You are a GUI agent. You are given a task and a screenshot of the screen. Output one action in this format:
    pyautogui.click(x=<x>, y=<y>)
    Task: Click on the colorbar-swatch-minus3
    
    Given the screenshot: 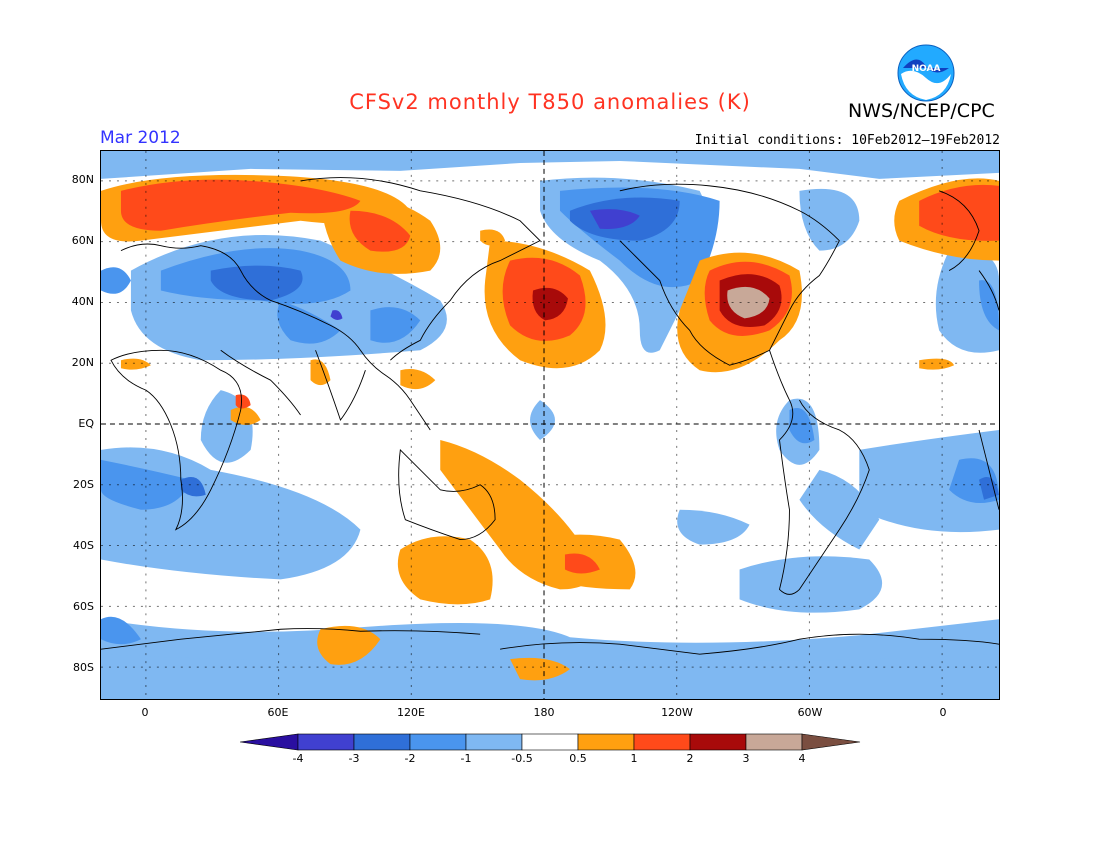 What is the action you would take?
    pyautogui.click(x=326, y=742)
    